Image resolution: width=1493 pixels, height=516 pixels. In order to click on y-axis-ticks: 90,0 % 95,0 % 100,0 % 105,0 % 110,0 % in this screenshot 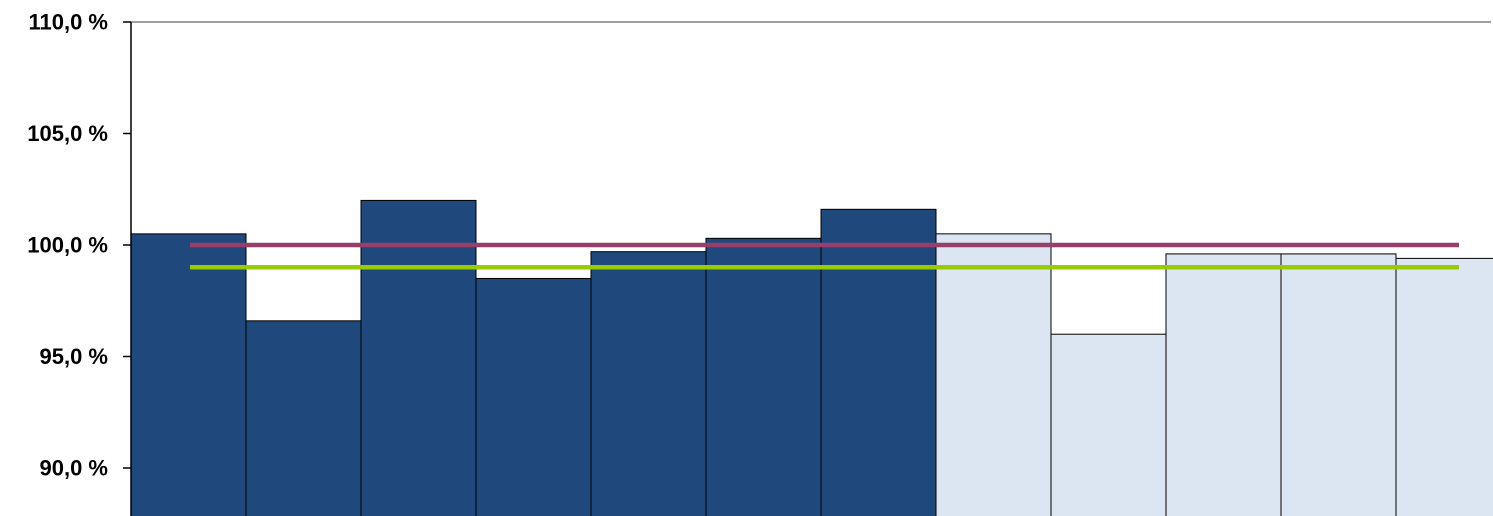, I will do `click(79, 245)`.